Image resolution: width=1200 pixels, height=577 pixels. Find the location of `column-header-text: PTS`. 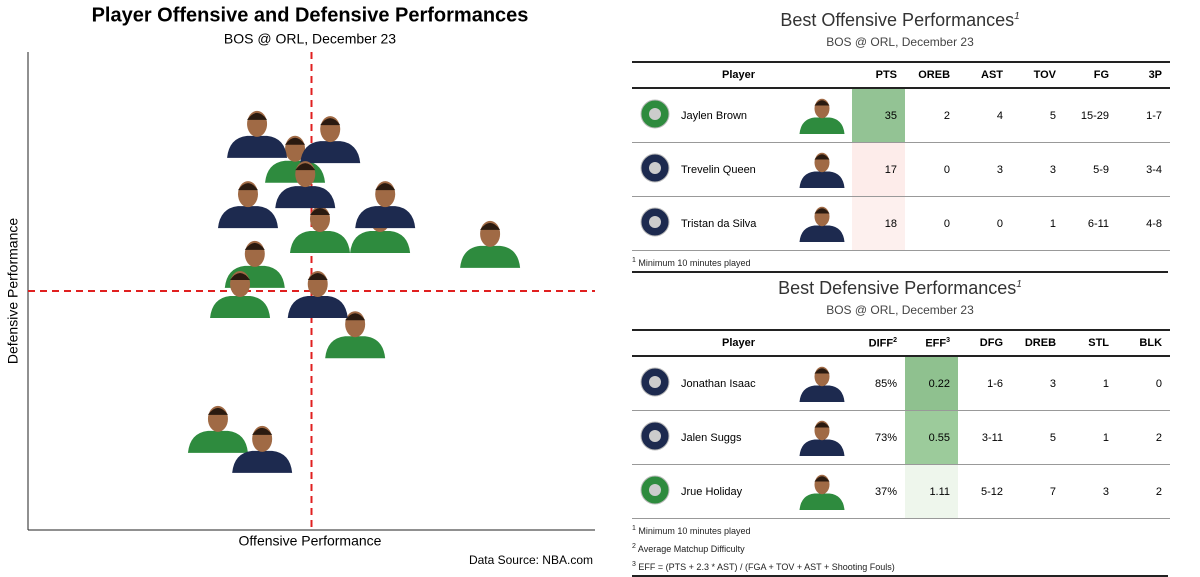

column-header-text: PTS is located at coordinates (886, 75).